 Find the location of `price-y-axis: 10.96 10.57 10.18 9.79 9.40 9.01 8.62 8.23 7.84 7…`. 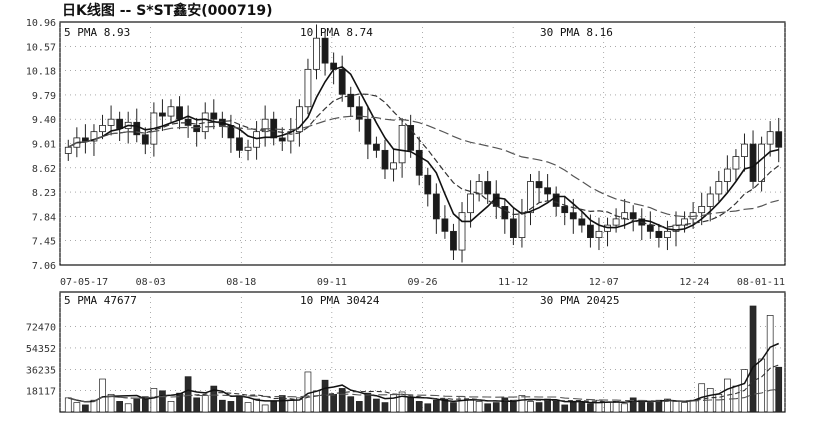

price-y-axis: 10.96 10.57 10.18 9.79 9.40 9.01 8.62 8.23 7.84 7… is located at coordinates (41, 145).